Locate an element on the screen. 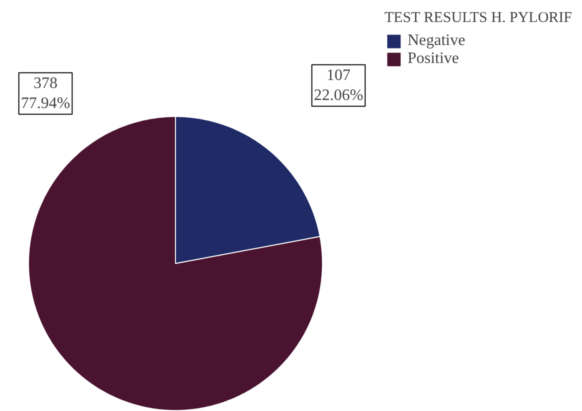 This screenshot has width=582, height=411. legend-label: Positive is located at coordinates (433, 59).